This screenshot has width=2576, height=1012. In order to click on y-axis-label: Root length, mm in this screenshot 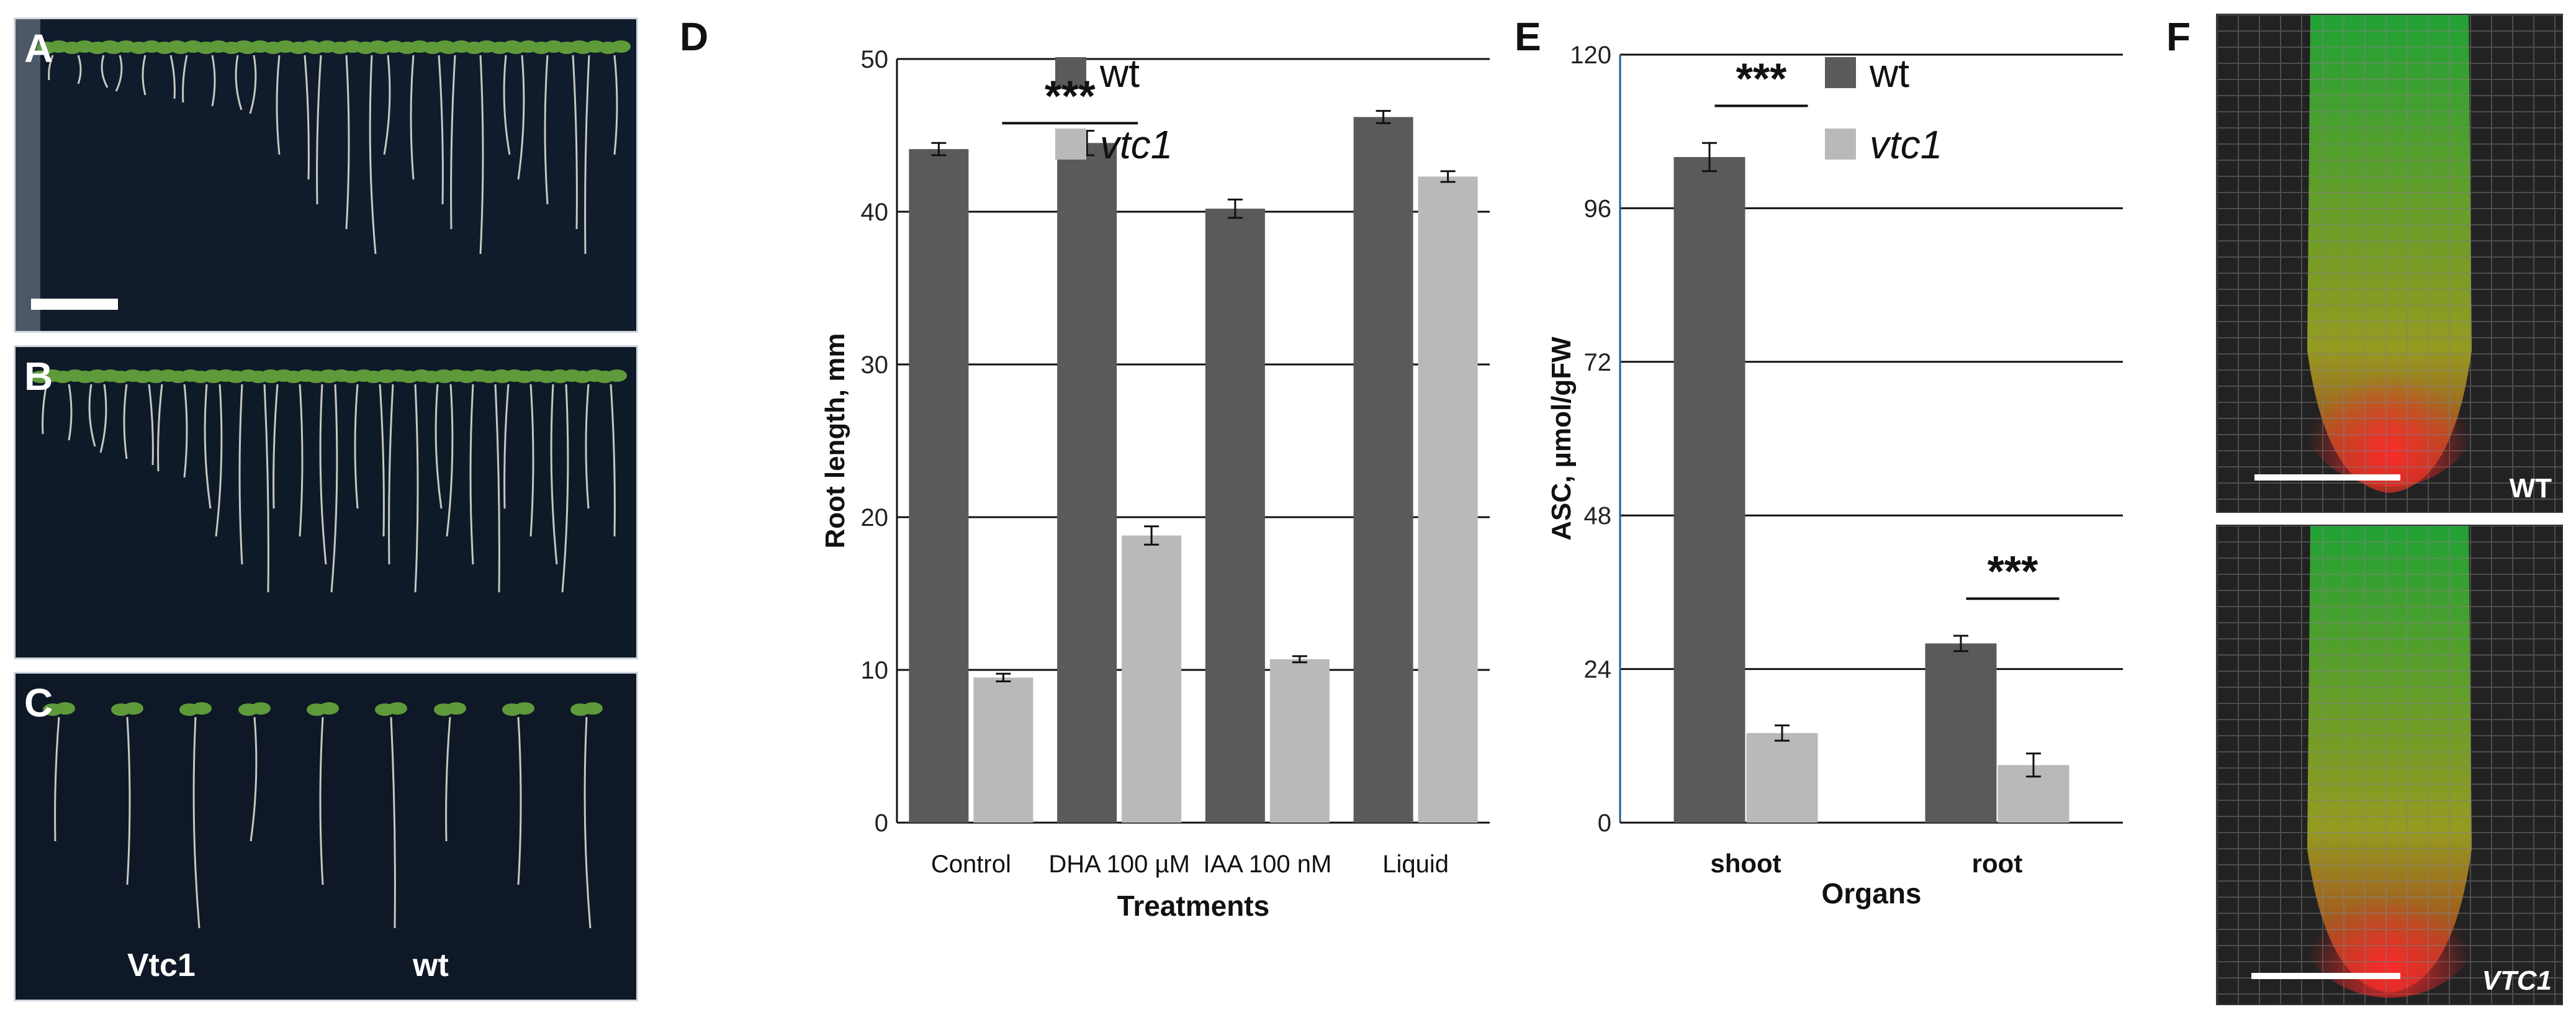, I will do `click(835, 440)`.